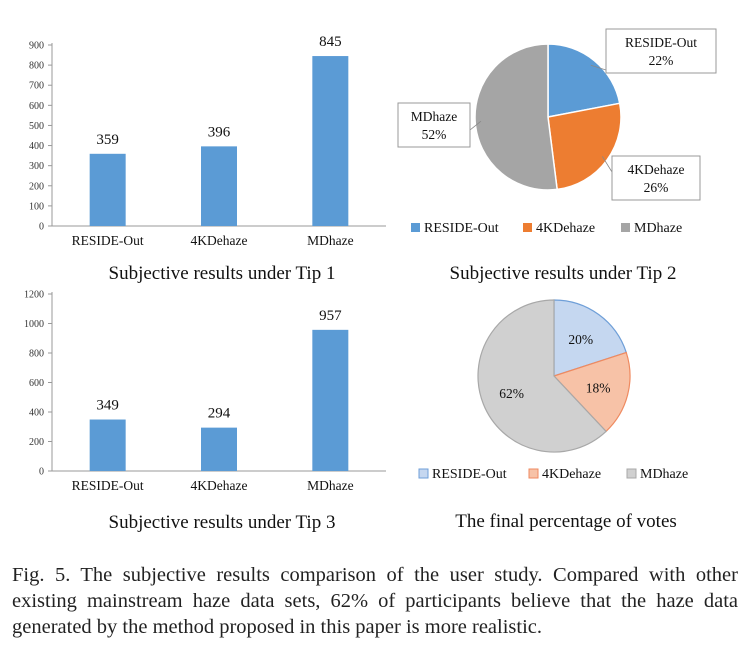 The width and height of the screenshot is (748, 666). What do you see at coordinates (219, 485) in the screenshot?
I see `chart3-category-label-4kdehaze: 4KDehaze` at bounding box center [219, 485].